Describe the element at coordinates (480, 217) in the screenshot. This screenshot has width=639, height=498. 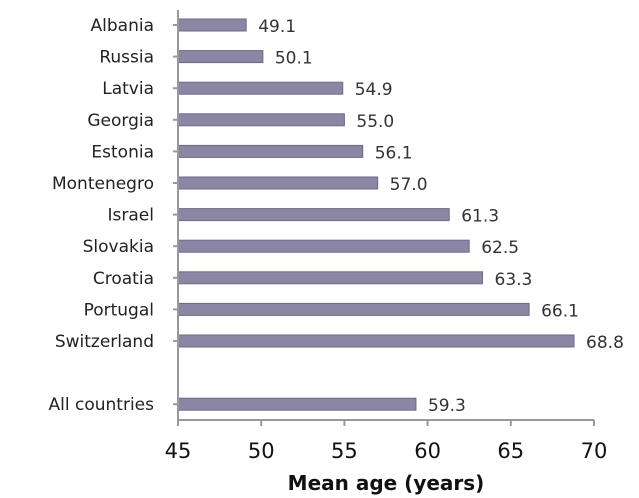
I see `value-label-israel: 61.3` at that location.